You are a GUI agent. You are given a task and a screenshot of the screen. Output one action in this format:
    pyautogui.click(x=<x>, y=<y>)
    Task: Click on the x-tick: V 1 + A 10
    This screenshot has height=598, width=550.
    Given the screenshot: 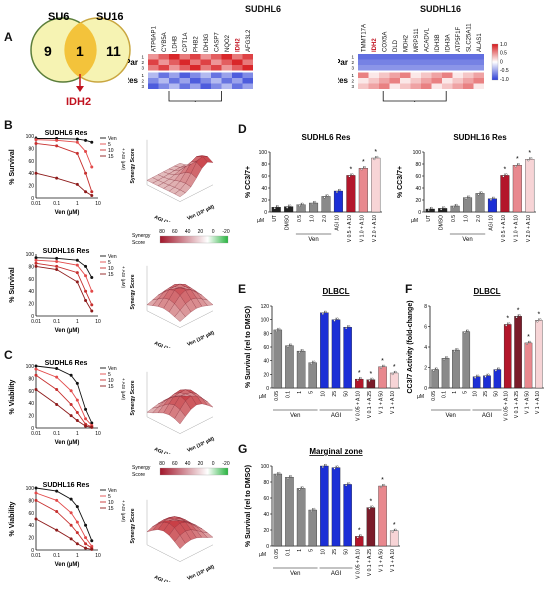 What is the action you would take?
    pyautogui.click(x=538, y=402)
    